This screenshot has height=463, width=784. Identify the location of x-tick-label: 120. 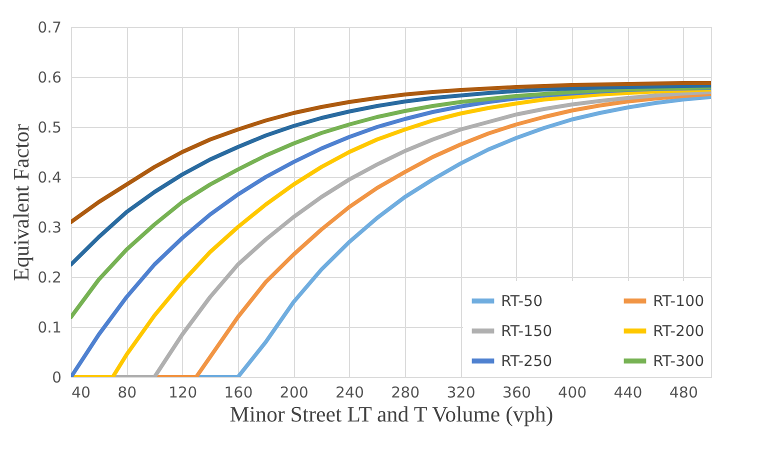
(183, 393).